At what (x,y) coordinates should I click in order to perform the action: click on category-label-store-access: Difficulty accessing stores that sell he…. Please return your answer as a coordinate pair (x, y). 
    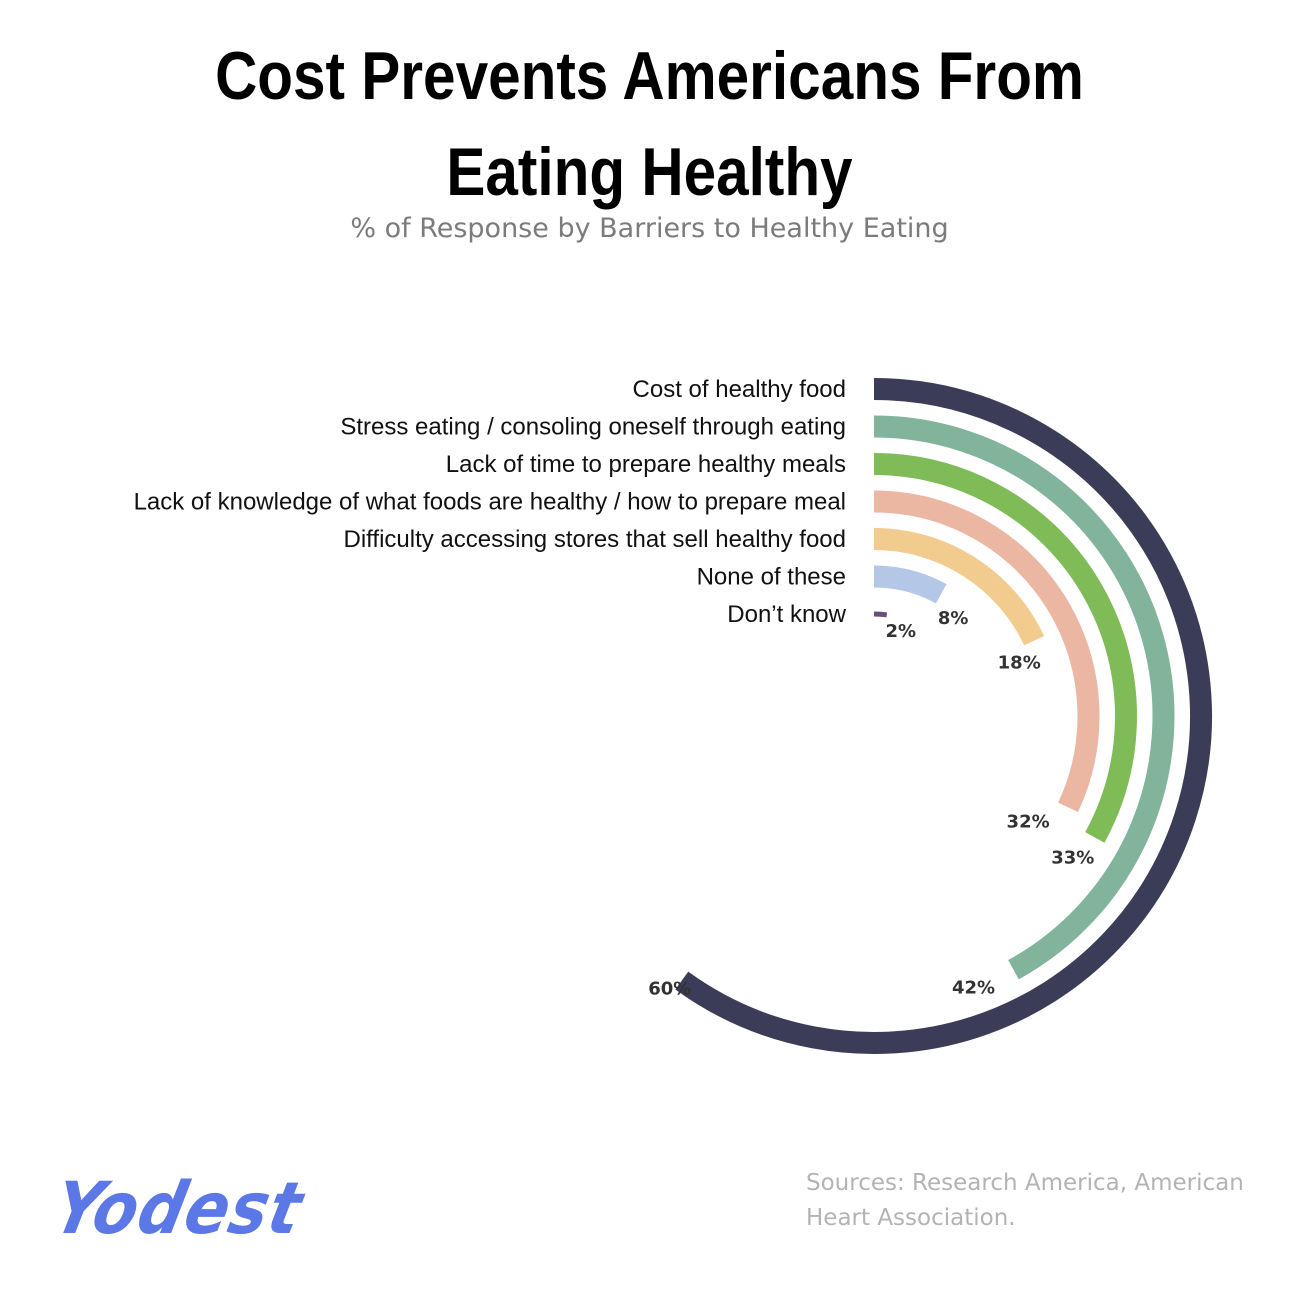
    Looking at the image, I should click on (595, 539).